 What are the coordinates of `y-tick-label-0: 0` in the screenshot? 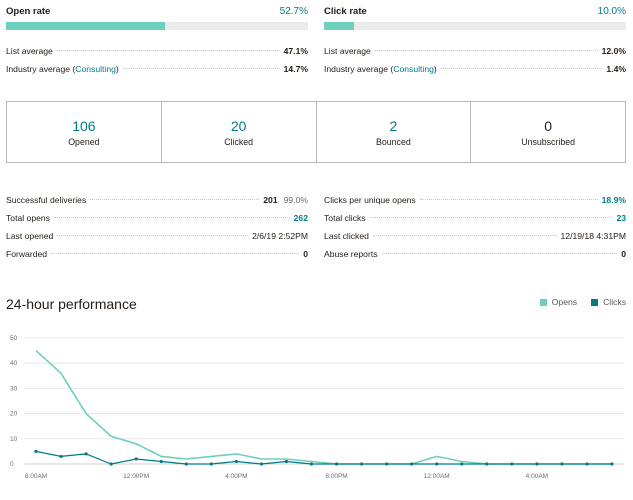 It's located at (12, 464).